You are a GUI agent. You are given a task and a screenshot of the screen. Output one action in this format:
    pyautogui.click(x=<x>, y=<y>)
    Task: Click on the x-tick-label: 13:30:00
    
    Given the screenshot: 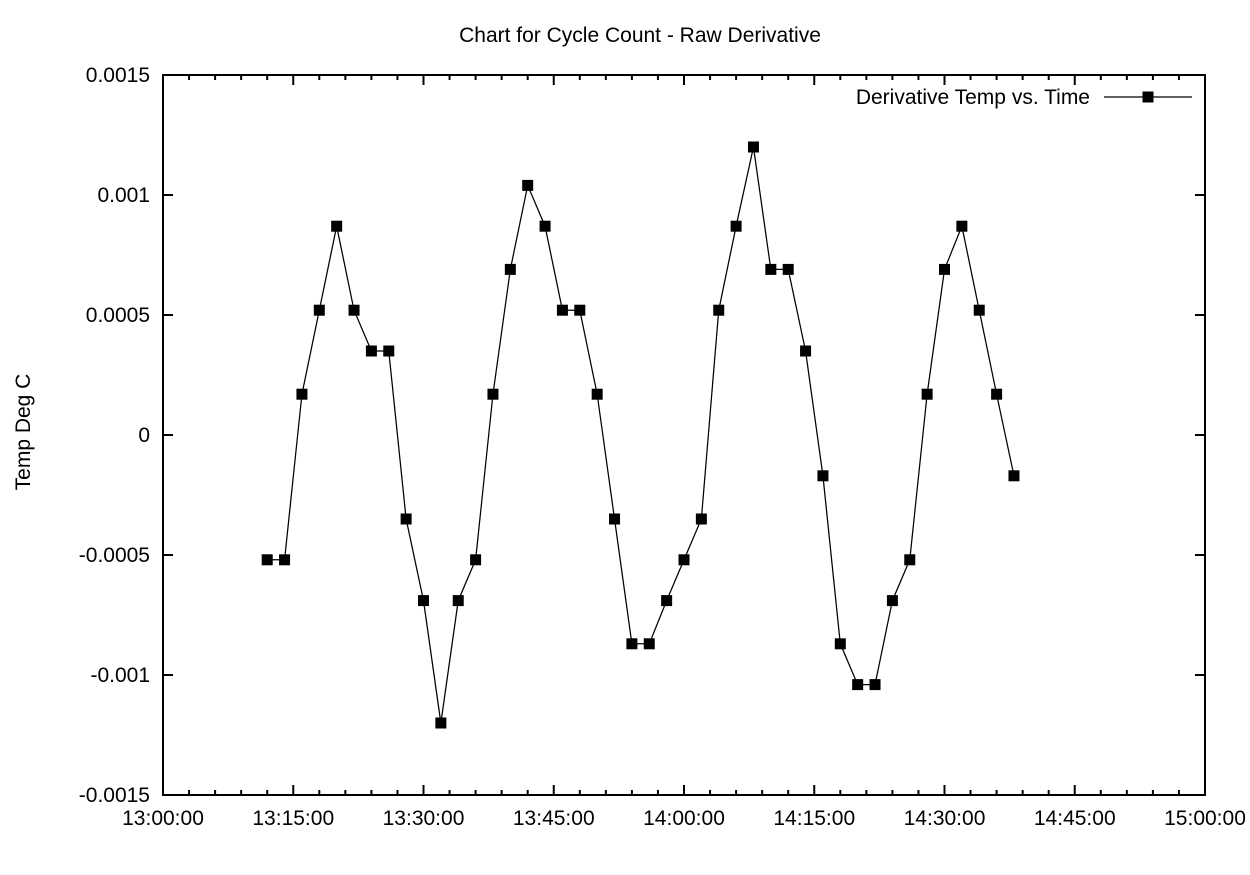 What is the action you would take?
    pyautogui.click(x=424, y=818)
    